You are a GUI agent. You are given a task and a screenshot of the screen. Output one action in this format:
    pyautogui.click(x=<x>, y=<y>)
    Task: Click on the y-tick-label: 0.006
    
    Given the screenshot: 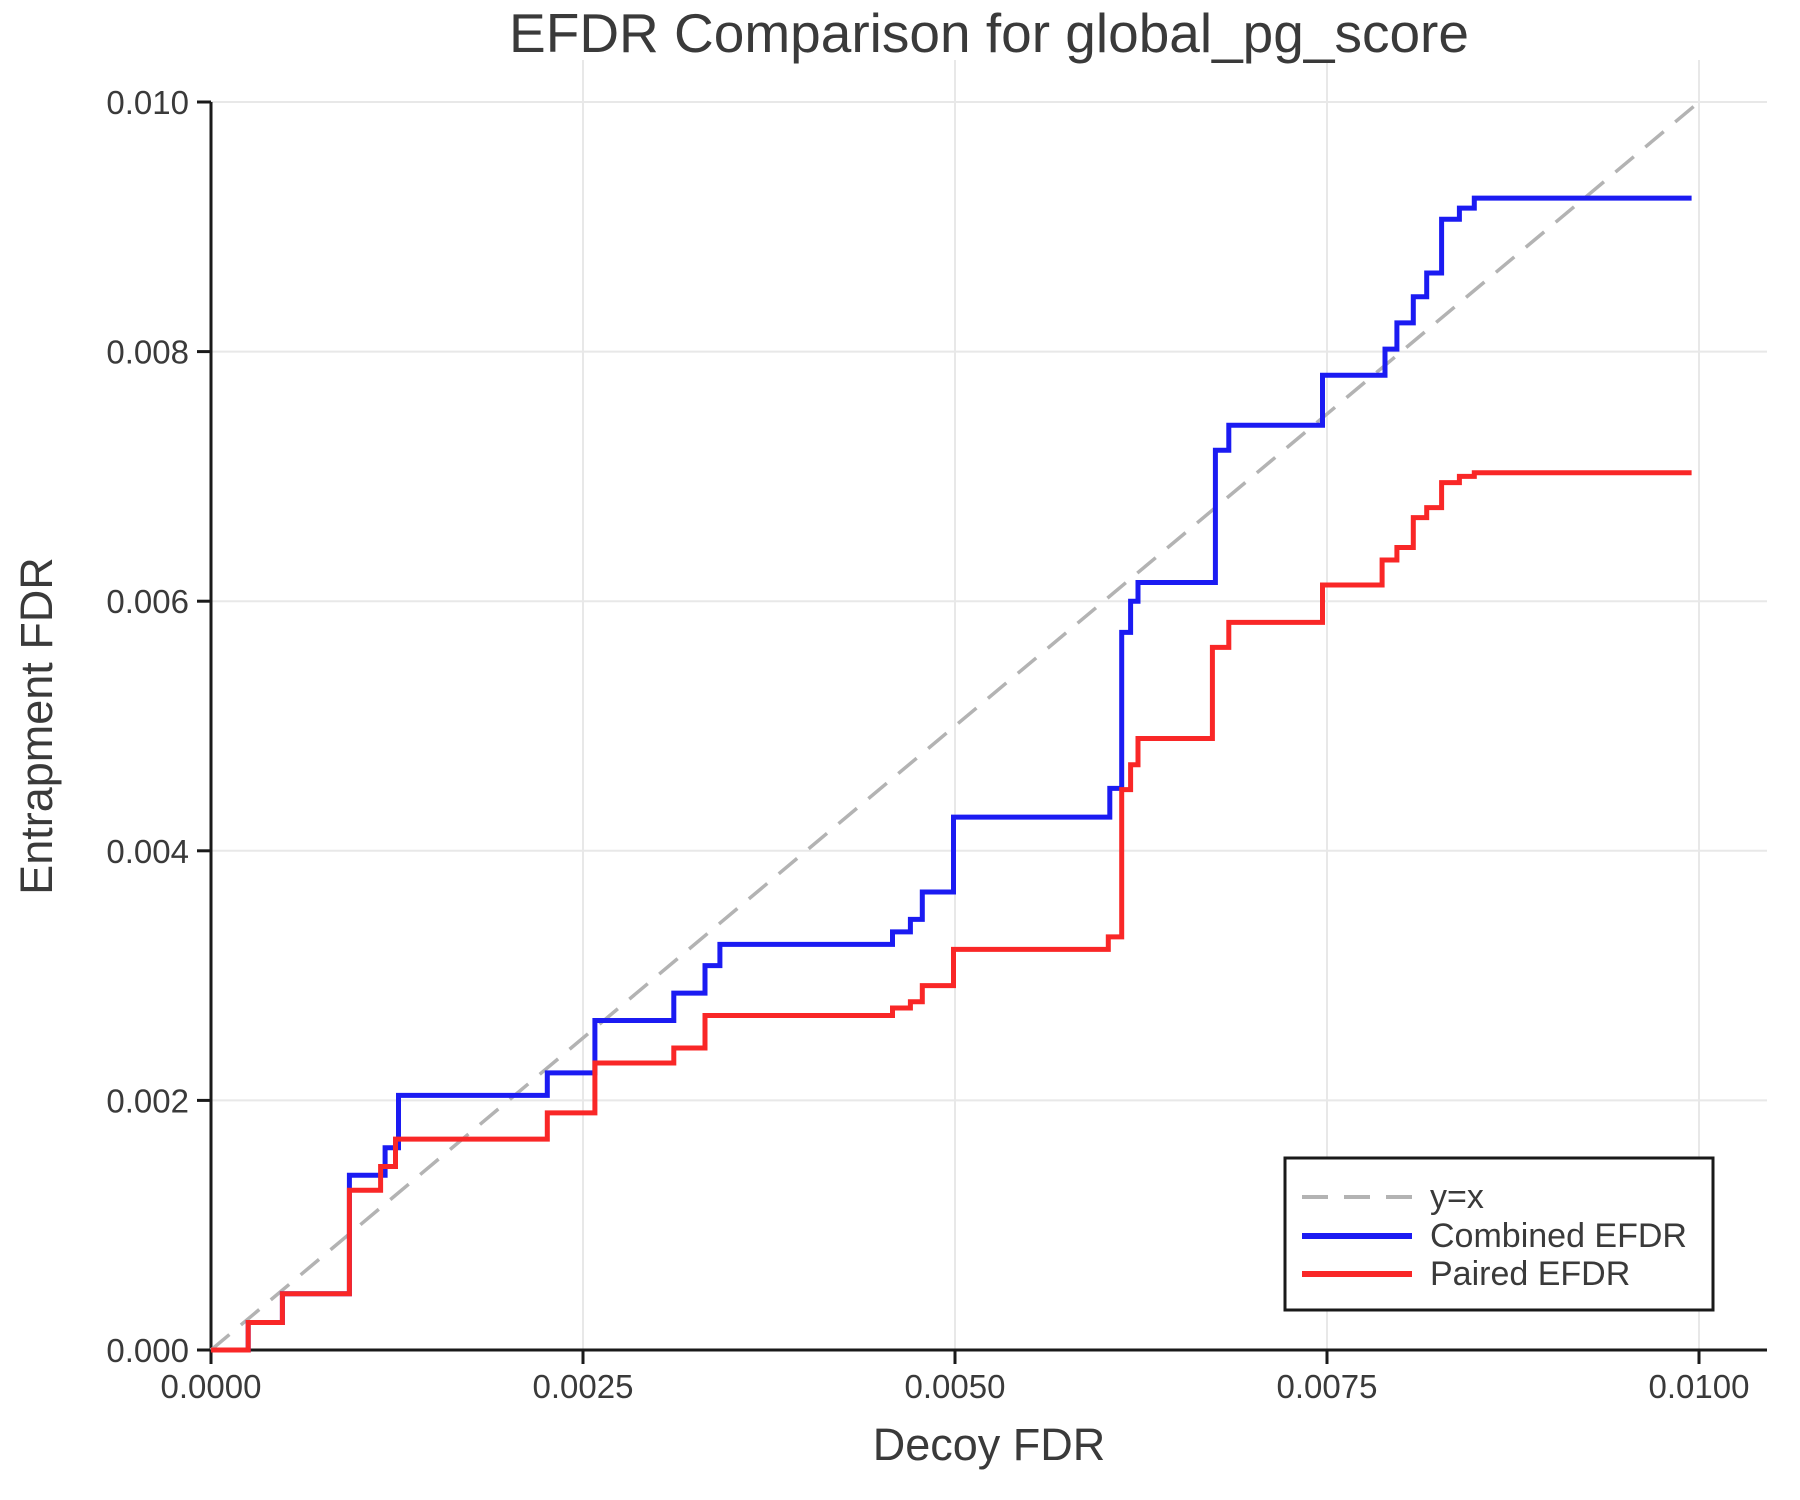 What is the action you would take?
    pyautogui.click(x=147, y=601)
    